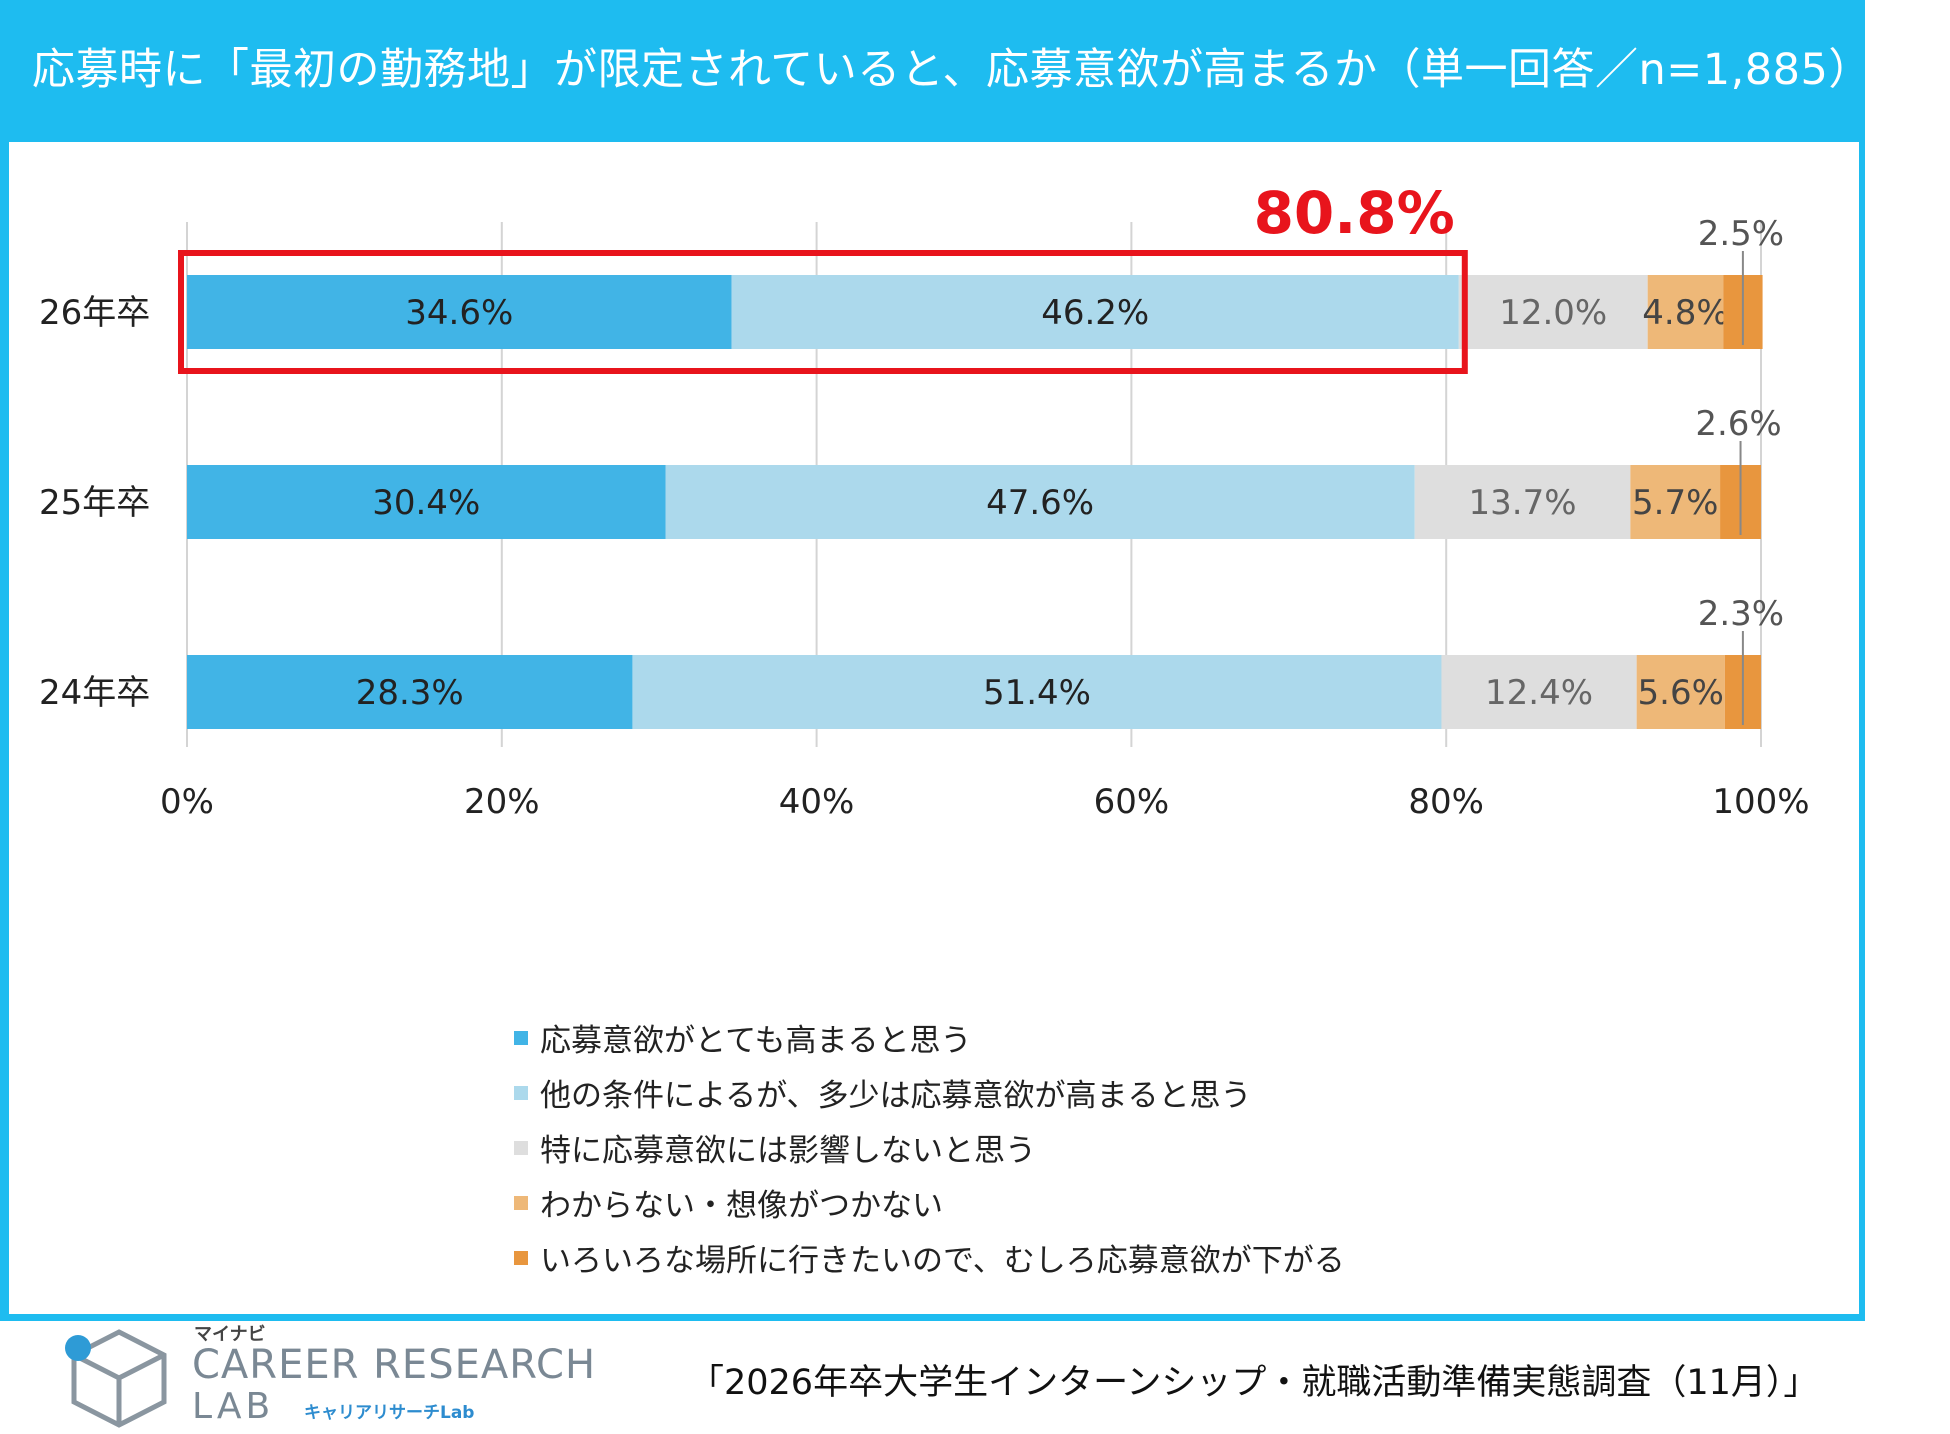 The image size is (1950, 1434). Describe the element at coordinates (896, 1096) in the screenshot. I see `legend-label: 他の条件によるが、多少は応募意欲が高まると思う` at that location.